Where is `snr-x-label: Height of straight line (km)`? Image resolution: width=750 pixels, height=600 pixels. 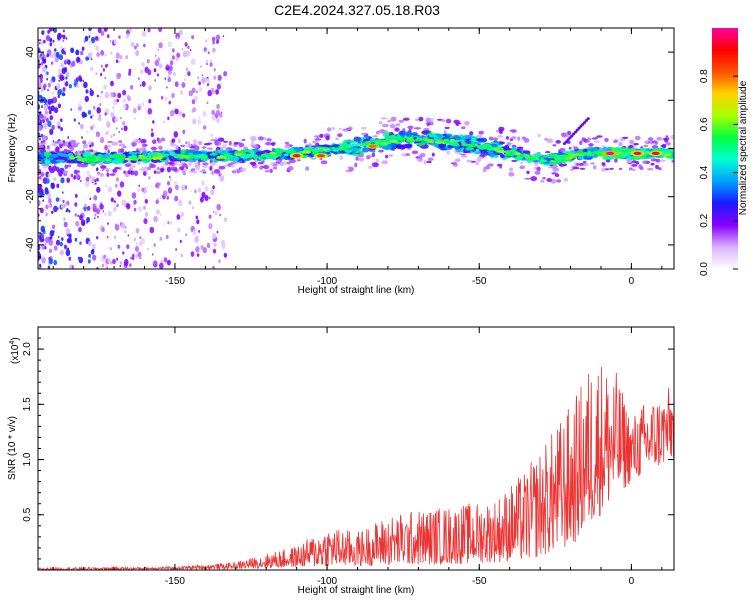 snr-x-label: Height of straight line (km) is located at coordinates (356, 590).